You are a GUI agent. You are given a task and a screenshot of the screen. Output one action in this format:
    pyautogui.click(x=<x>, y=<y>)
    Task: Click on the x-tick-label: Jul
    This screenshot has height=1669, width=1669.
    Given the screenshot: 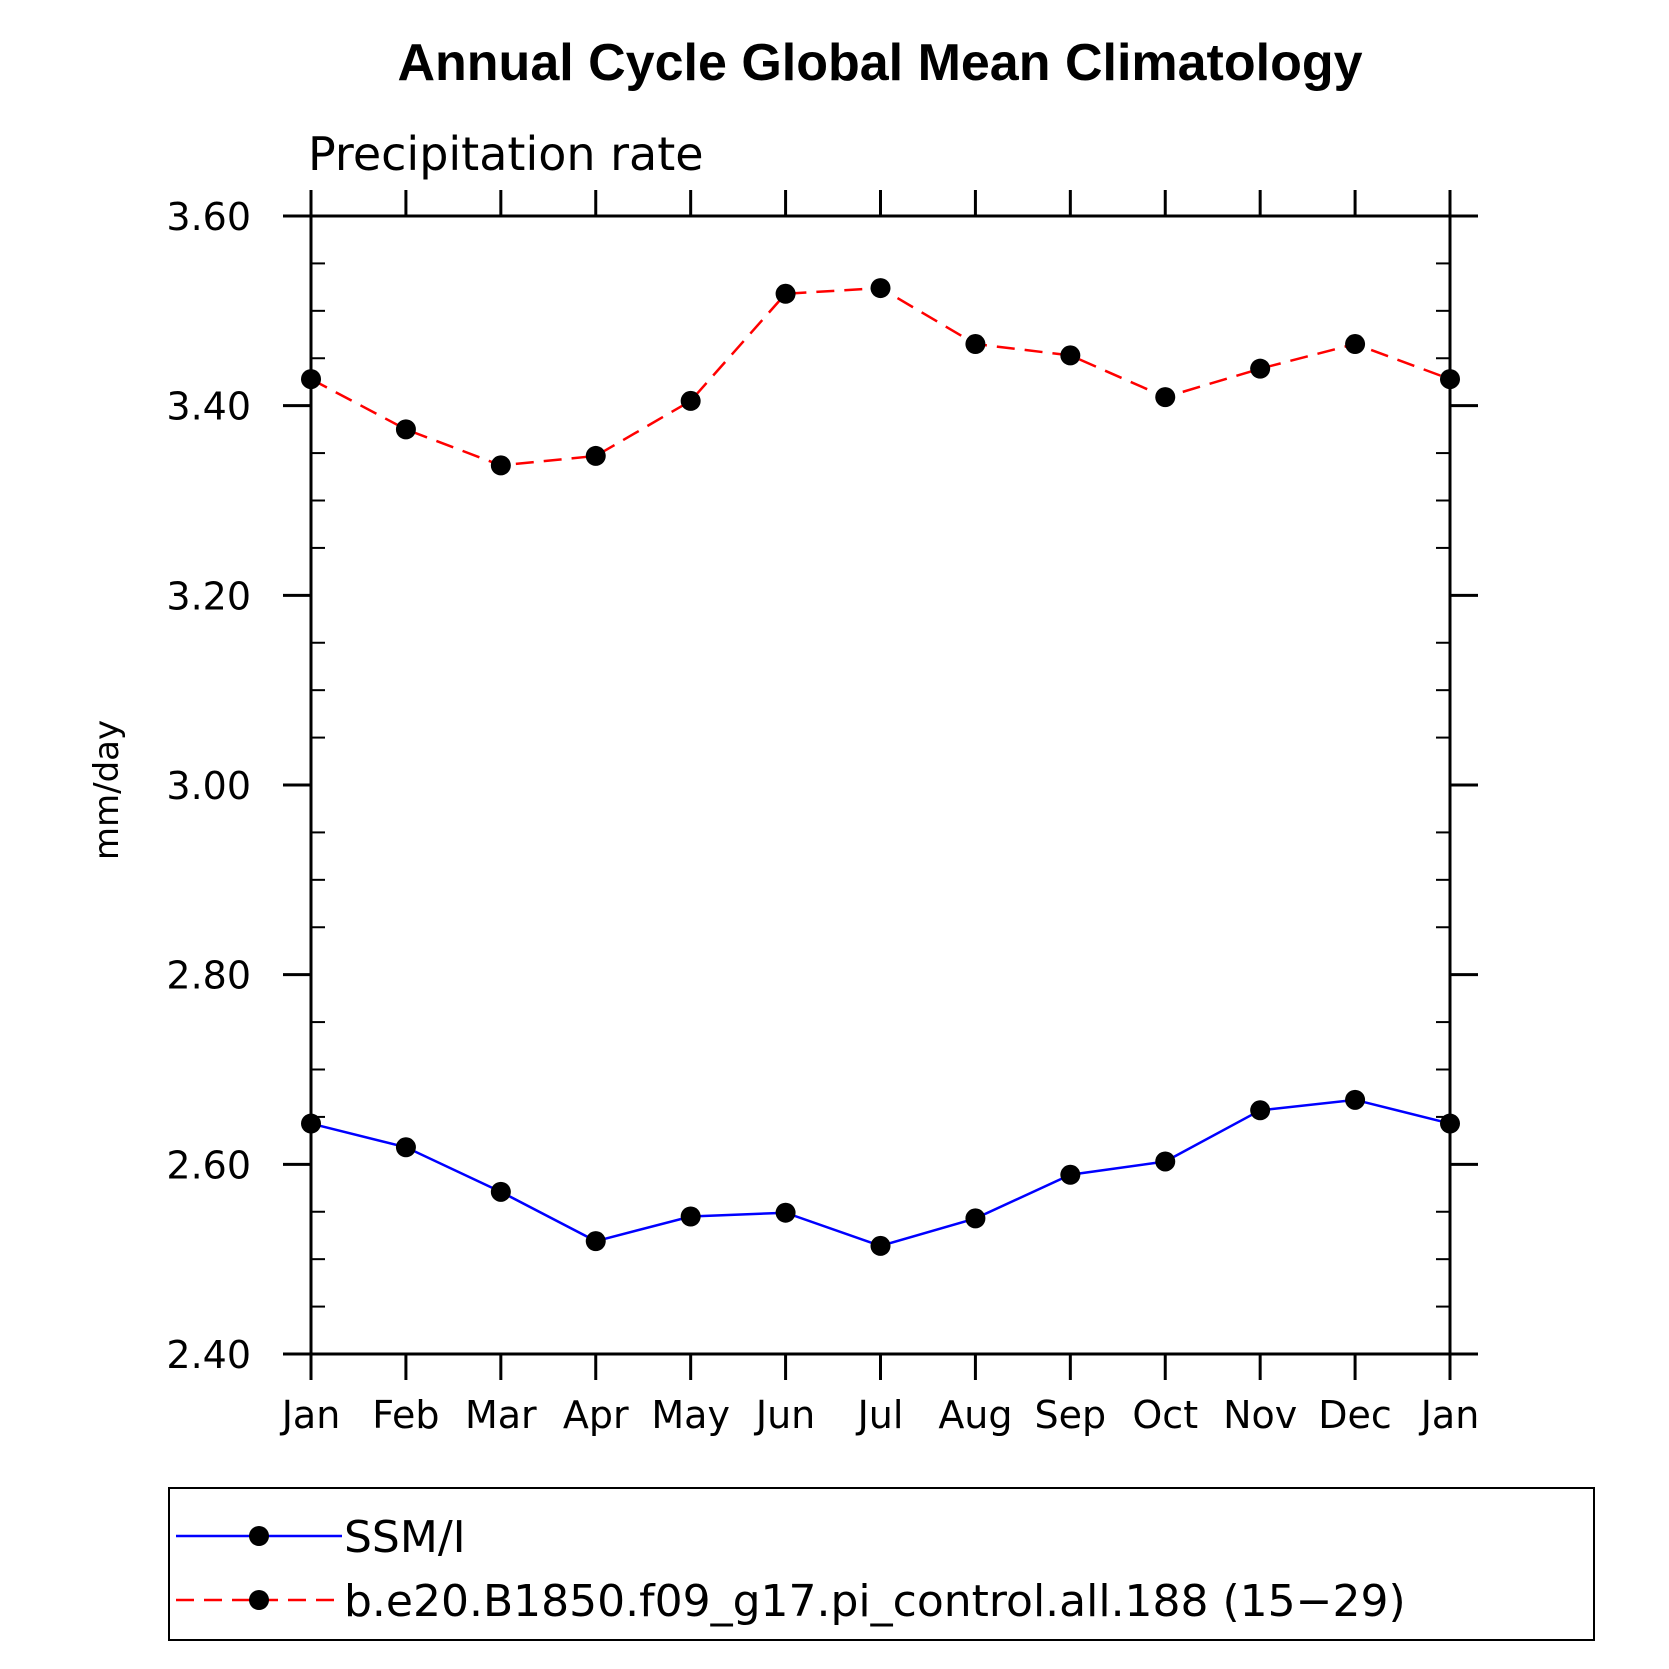 What is the action you would take?
    pyautogui.click(x=880, y=1415)
    